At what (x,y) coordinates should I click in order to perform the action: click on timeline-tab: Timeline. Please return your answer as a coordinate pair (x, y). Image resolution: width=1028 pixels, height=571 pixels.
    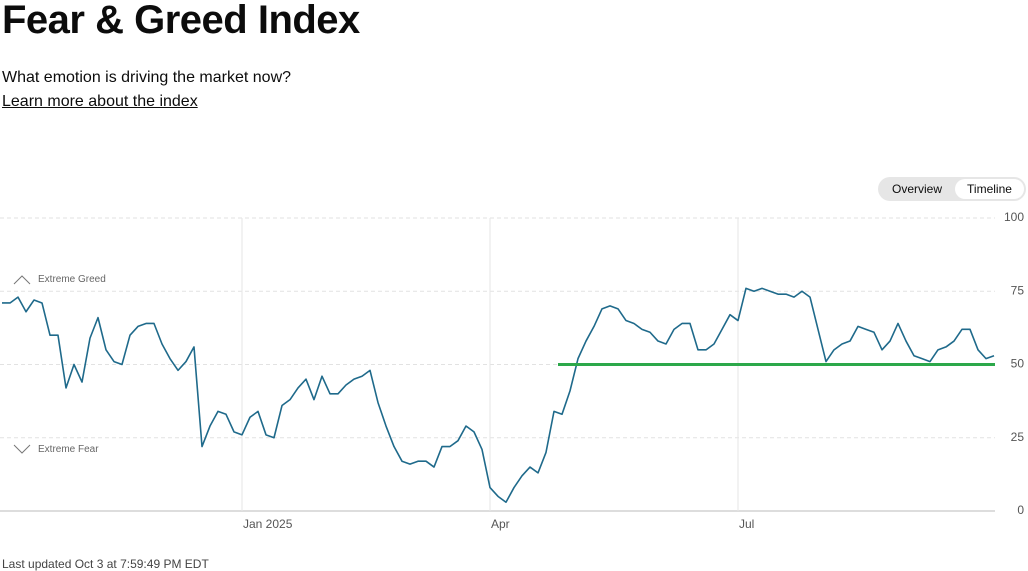
    Looking at the image, I should click on (989, 189).